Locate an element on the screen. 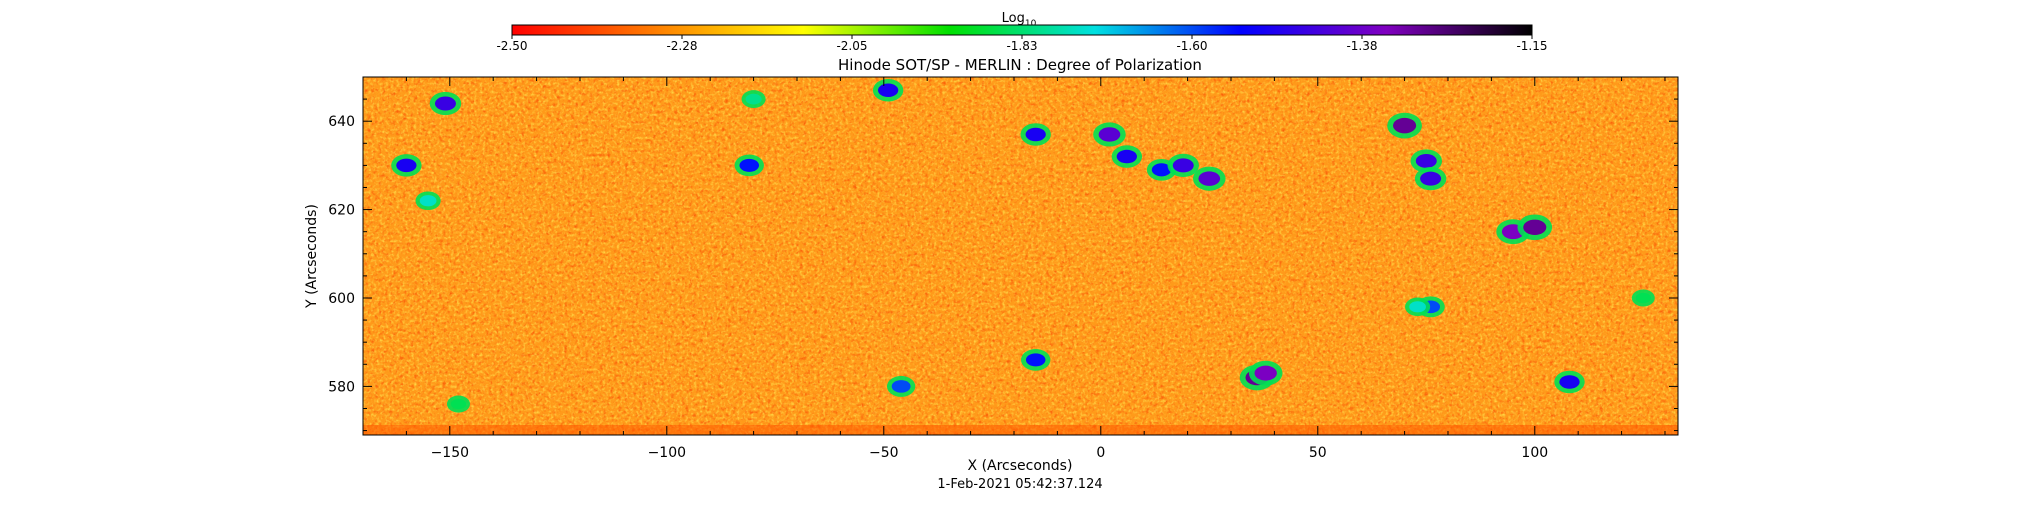 The image size is (2034, 512). colorbar-label: Log10 is located at coordinates (1019, 20).